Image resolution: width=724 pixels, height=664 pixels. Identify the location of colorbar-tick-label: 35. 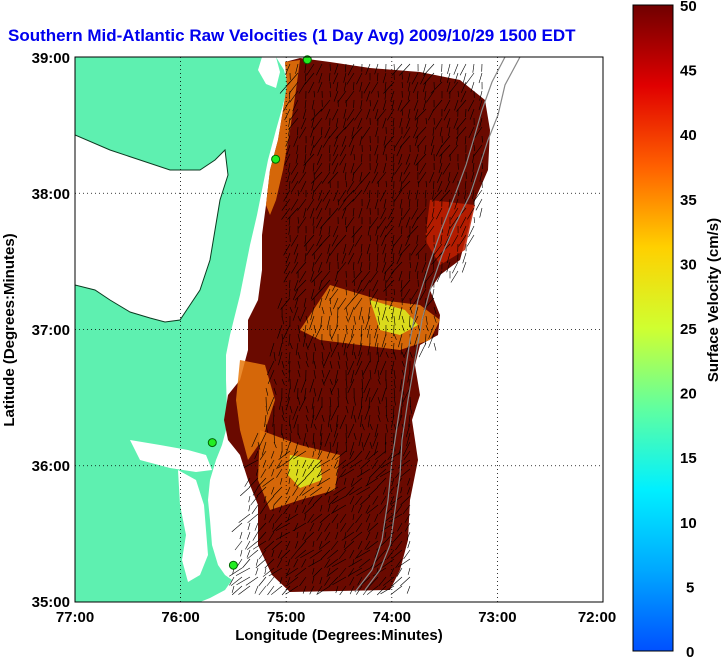
(688, 200).